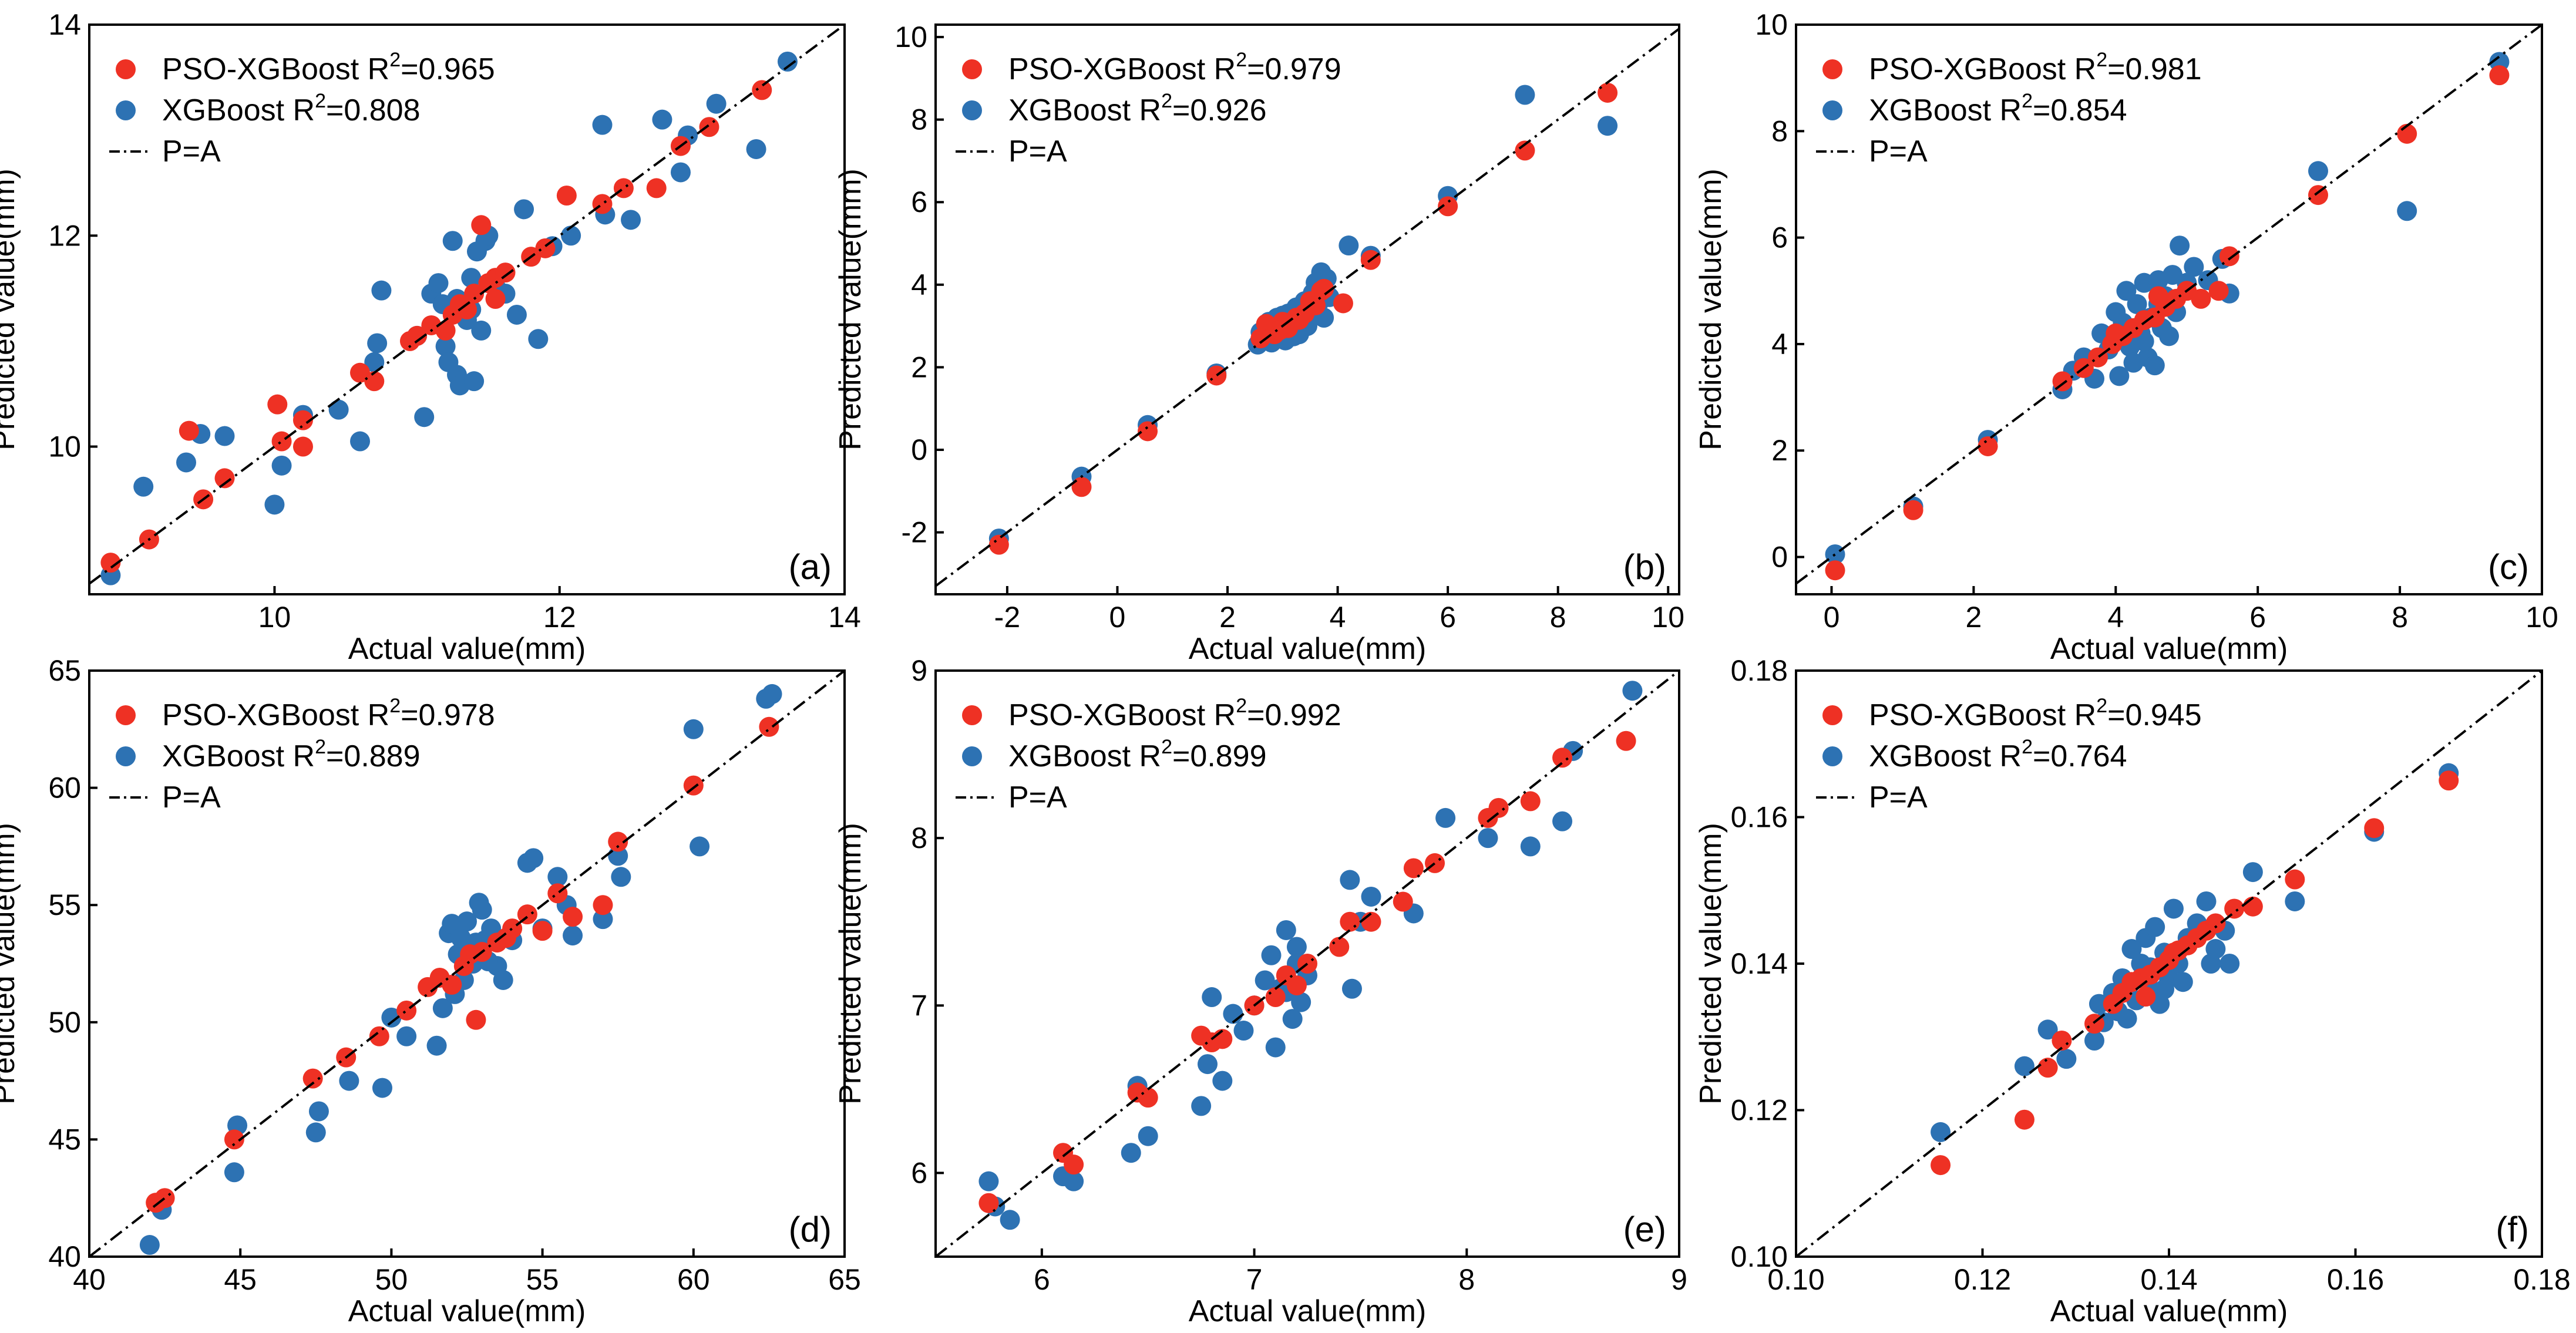 The height and width of the screenshot is (1333, 2576). I want to click on x-tick-label: 45, so click(240, 1280).